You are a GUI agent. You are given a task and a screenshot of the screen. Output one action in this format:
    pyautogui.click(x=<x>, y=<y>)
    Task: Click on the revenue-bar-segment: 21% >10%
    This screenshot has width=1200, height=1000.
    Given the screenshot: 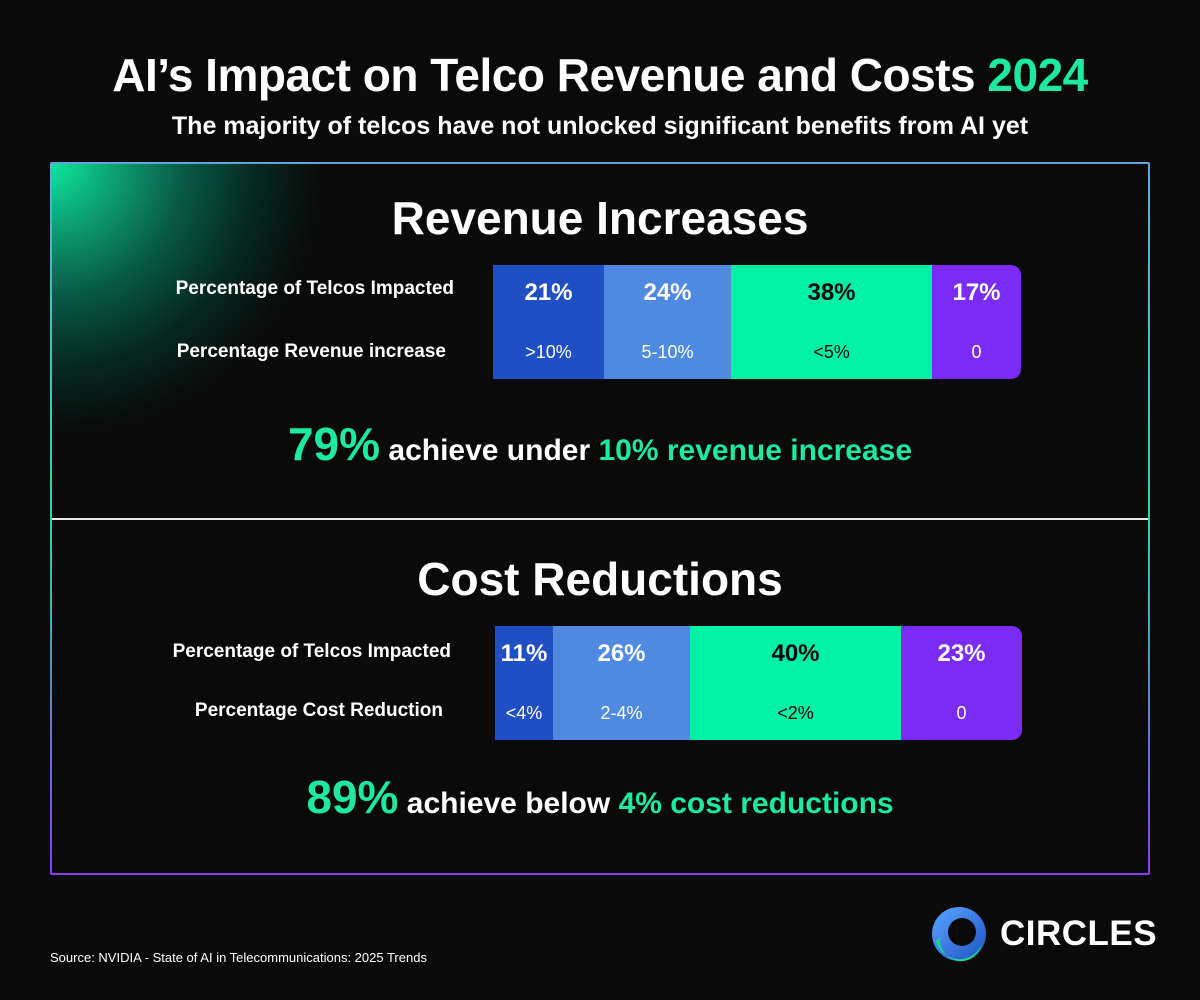 What is the action you would take?
    pyautogui.click(x=548, y=322)
    